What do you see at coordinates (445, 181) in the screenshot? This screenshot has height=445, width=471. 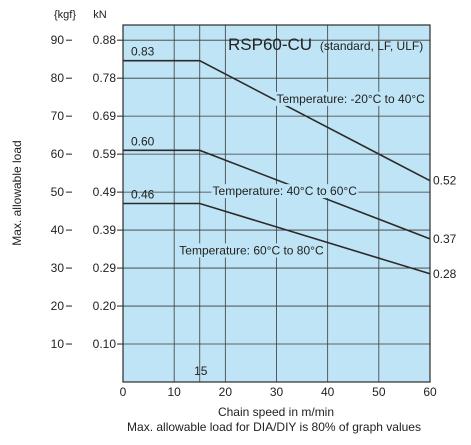 I see `series-end-label: 0.52` at bounding box center [445, 181].